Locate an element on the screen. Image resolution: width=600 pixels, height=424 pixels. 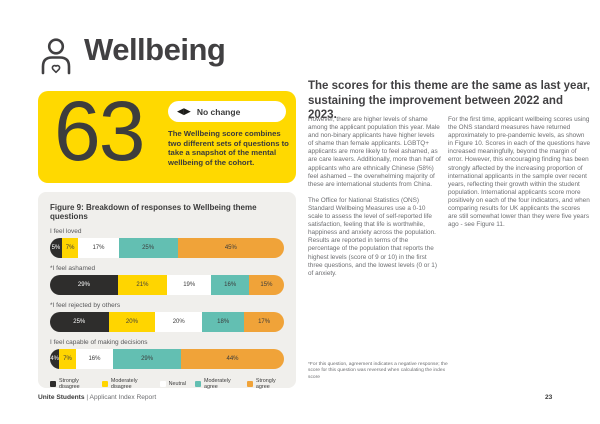
bar-segment: 44% is located at coordinates (232, 359).